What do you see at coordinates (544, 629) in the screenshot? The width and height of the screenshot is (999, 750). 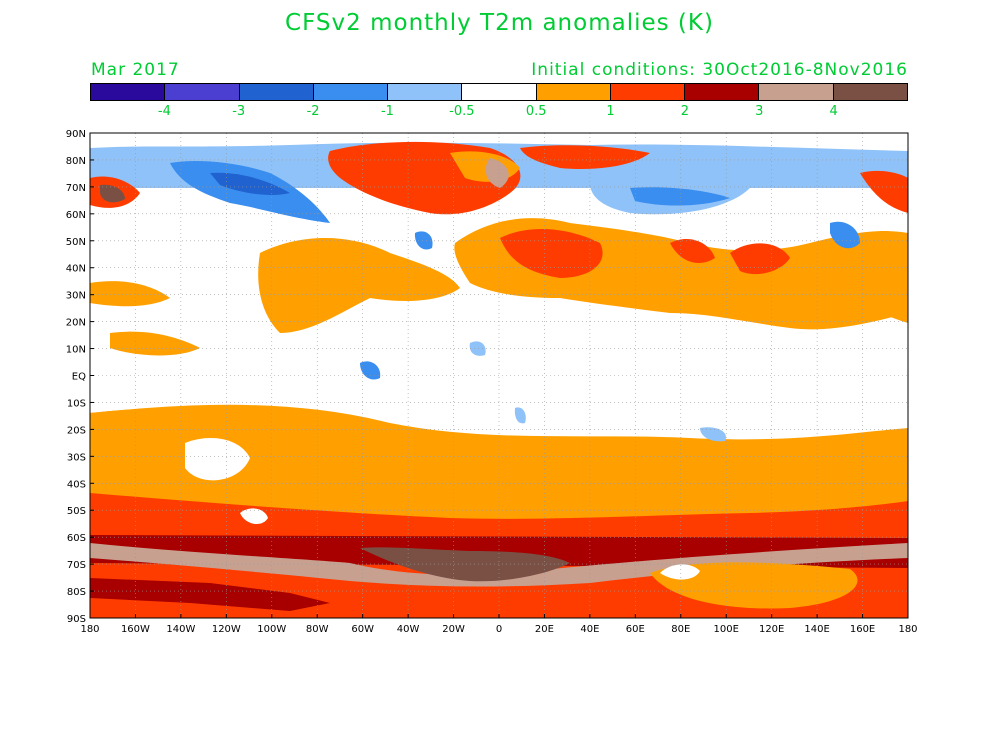 I see `longitude-label: 20E` at bounding box center [544, 629].